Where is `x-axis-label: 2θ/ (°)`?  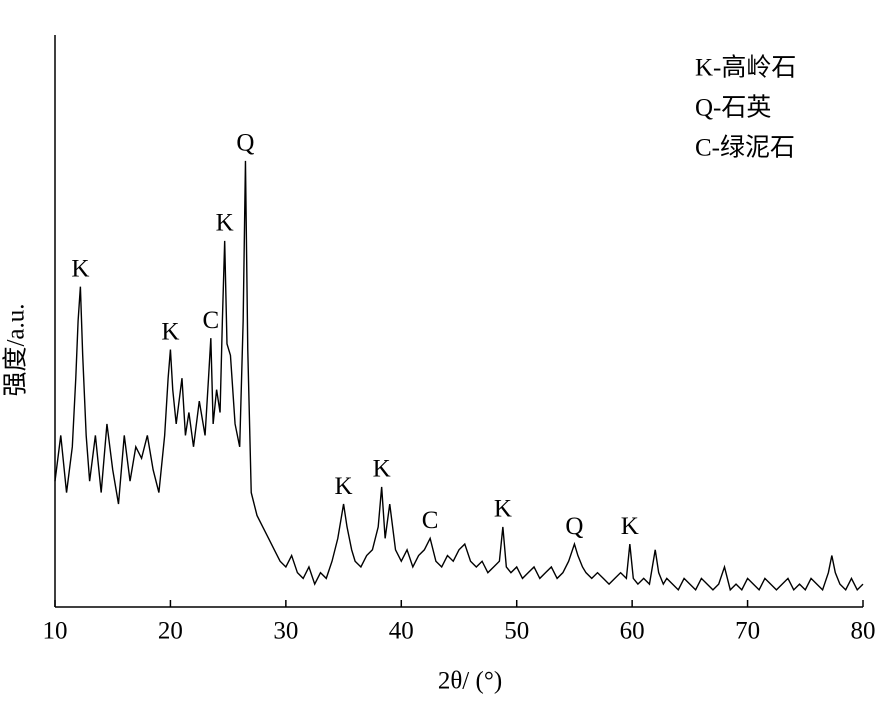
x-axis-label: 2θ/ (°) is located at coordinates (470, 681).